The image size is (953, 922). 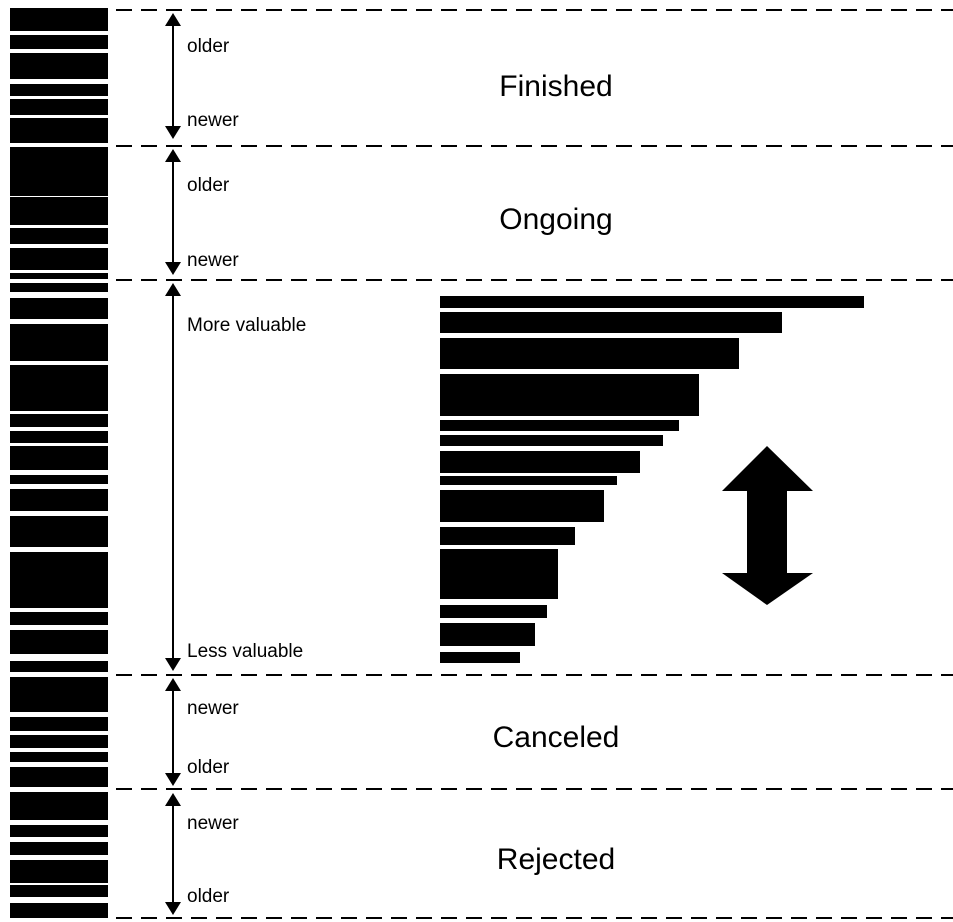 I want to click on ongoing-bottom-label: newer, so click(x=213, y=260).